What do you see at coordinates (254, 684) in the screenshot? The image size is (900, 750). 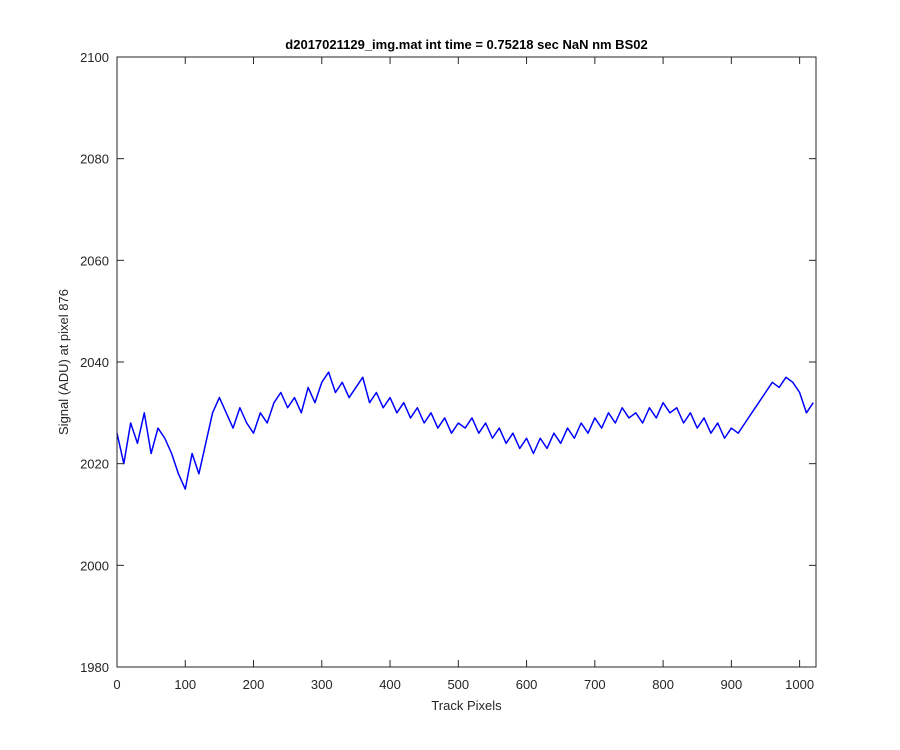 I see `x-tick-label: 200` at bounding box center [254, 684].